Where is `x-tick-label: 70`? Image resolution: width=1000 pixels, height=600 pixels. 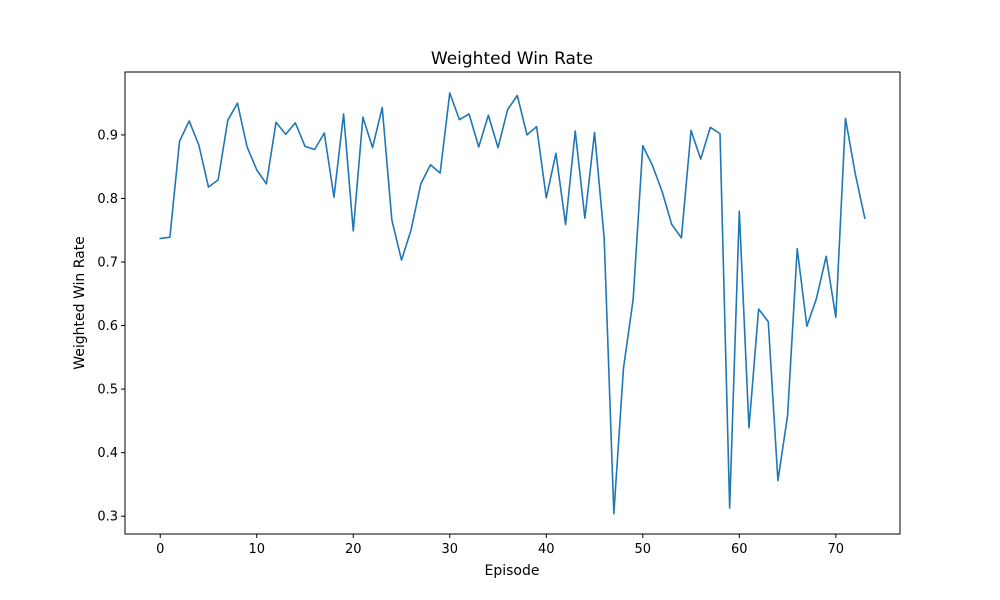
x-tick-label: 70 is located at coordinates (836, 549).